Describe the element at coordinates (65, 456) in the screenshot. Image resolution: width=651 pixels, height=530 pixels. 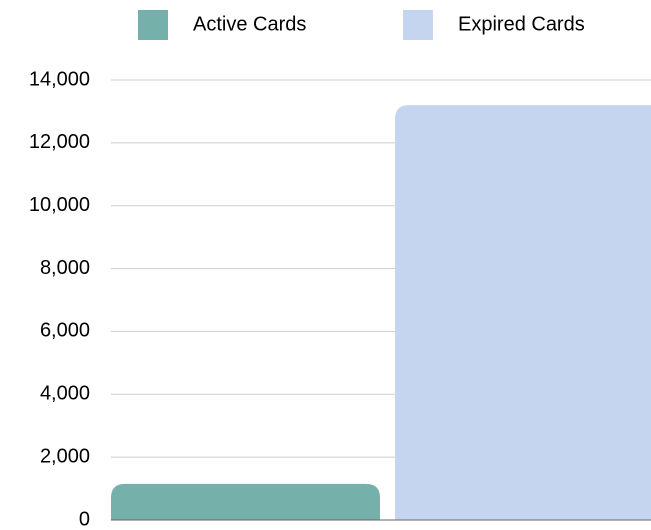
I see `y-tick-label: 2,000` at that location.